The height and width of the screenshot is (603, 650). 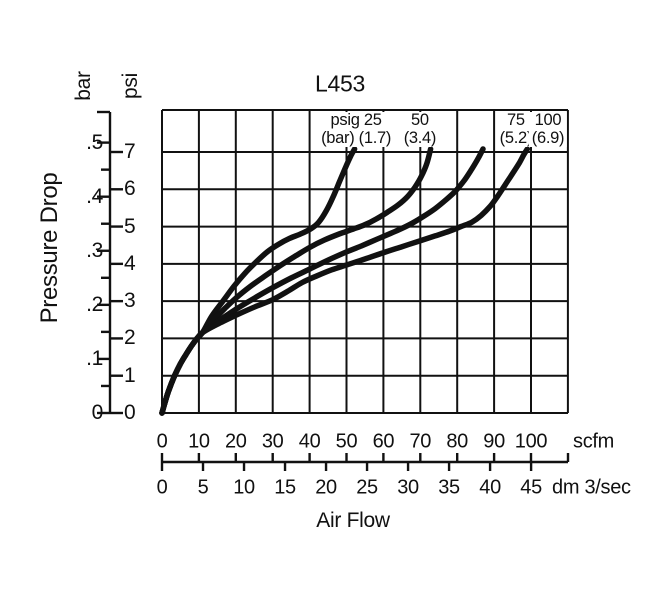 I want to click on bar-tick-label: .4, so click(x=94, y=196).